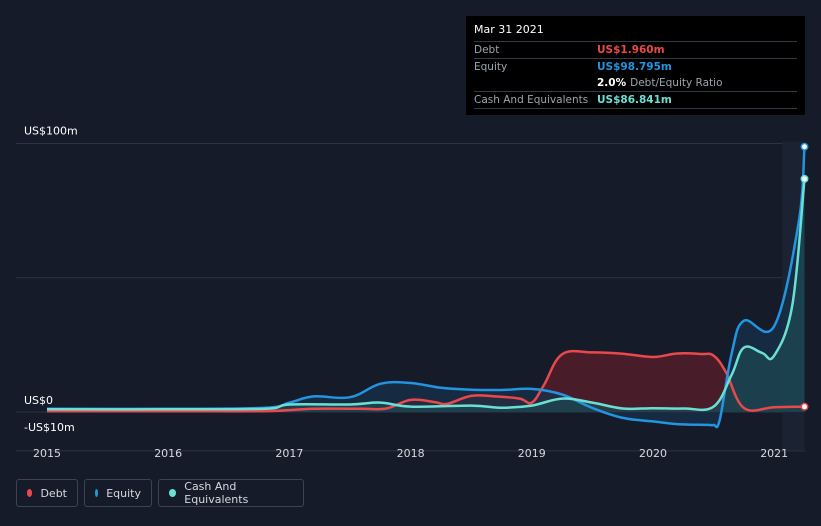 This screenshot has height=526, width=821. I want to click on series-markers, so click(804, 276).